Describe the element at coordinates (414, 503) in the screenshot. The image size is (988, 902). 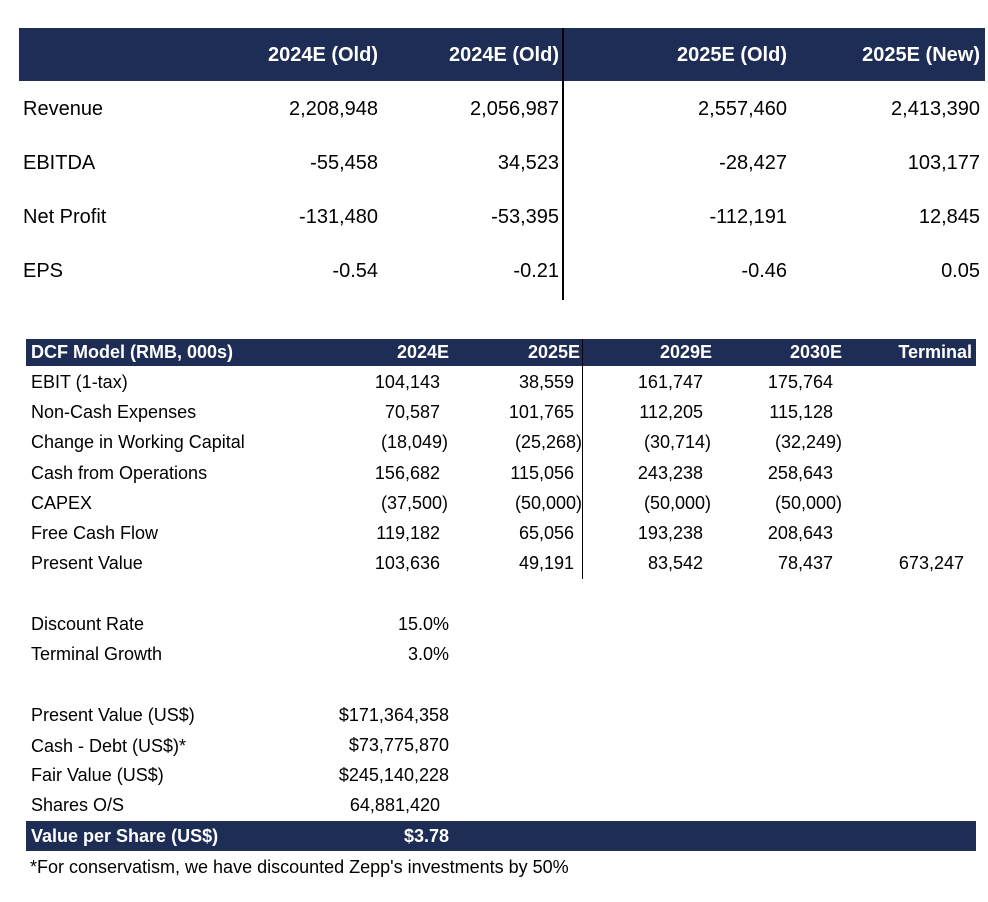
I see `dcf-cell: (37,500)` at that location.